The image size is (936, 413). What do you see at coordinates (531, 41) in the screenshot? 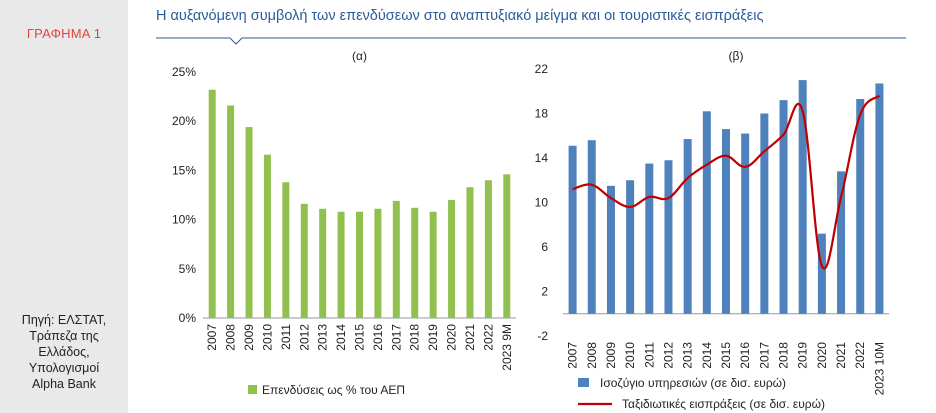
I see `title-underline` at bounding box center [531, 41].